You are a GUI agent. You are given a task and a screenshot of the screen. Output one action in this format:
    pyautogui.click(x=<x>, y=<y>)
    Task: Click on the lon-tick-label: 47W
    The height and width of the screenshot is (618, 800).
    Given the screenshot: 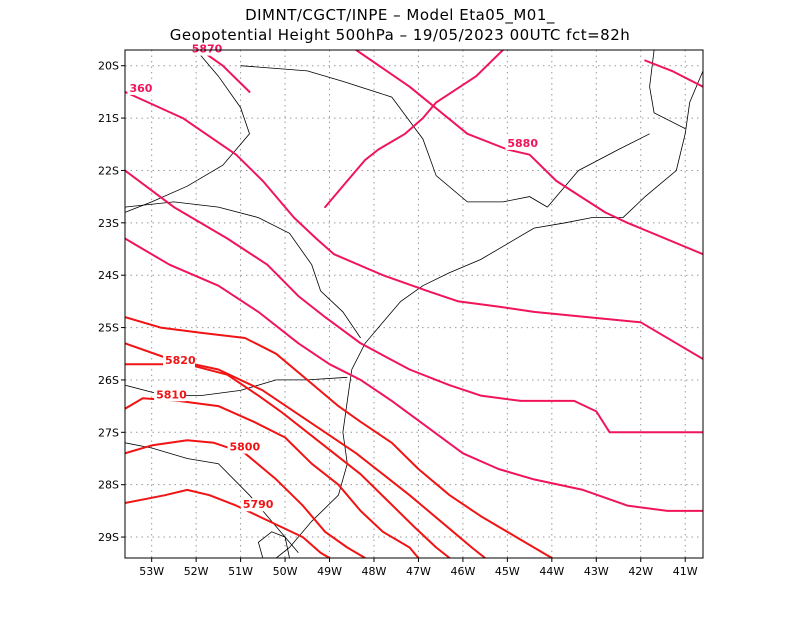 What is the action you would take?
    pyautogui.click(x=418, y=571)
    